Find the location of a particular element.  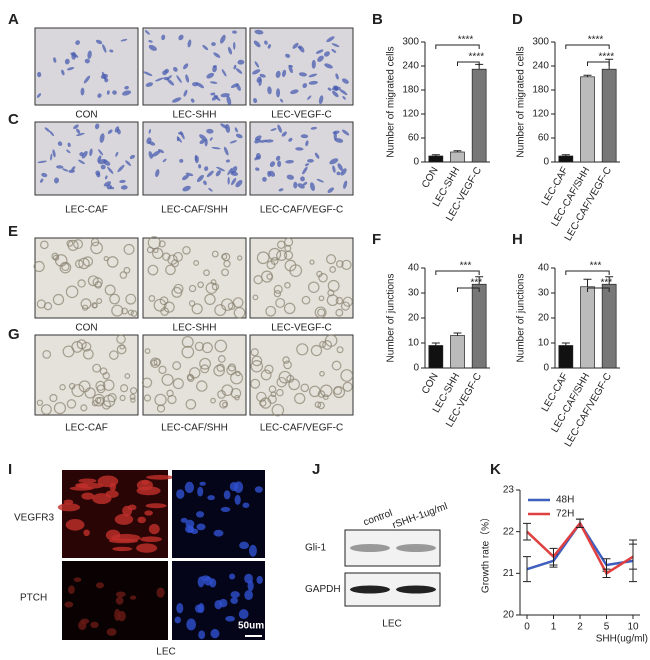

x-tick-label: 5 is located at coordinates (607, 627).